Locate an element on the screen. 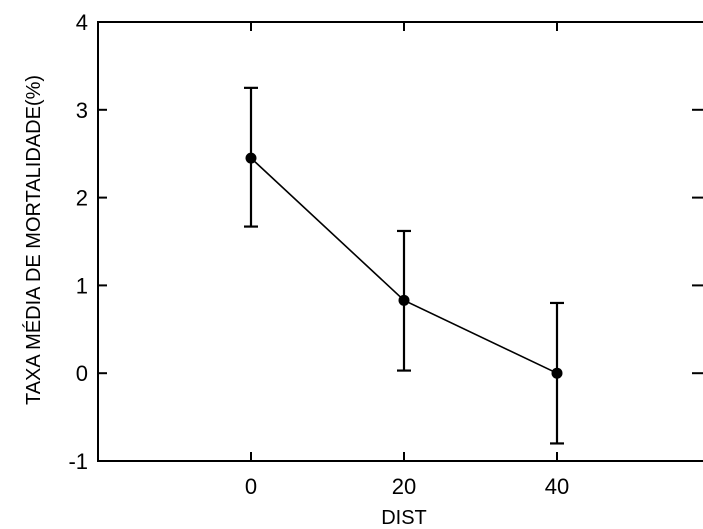 Image resolution: width=703 pixels, height=529 pixels. y-axis-label: TAXA MÉDIA DE MORTALIDADE(%) is located at coordinates (33, 240).